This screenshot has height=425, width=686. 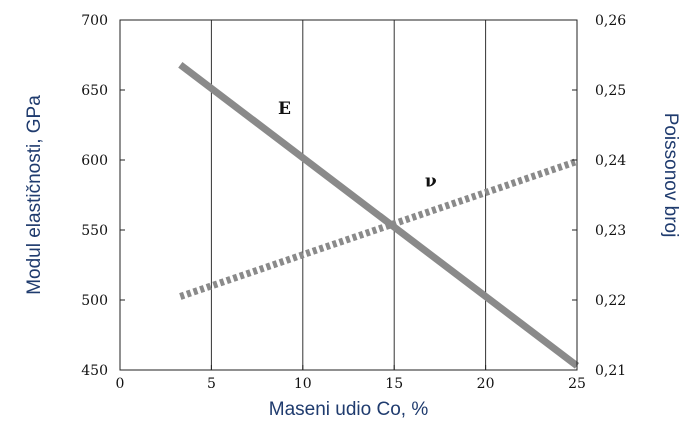 I want to click on y-left-axis-title: Modul elastičnosti, GPa, so click(x=34, y=195).